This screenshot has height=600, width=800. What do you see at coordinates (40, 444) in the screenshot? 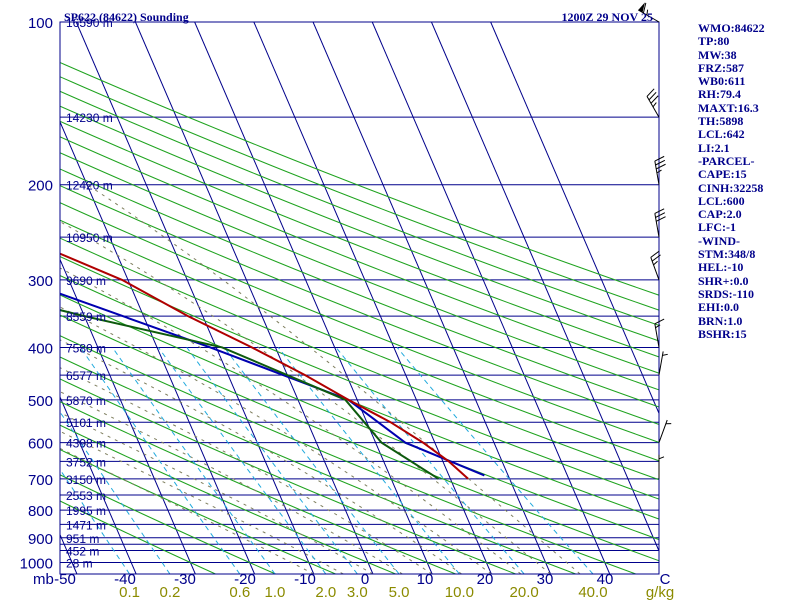
I see `pressure-tick-label: 600` at bounding box center [40, 444].